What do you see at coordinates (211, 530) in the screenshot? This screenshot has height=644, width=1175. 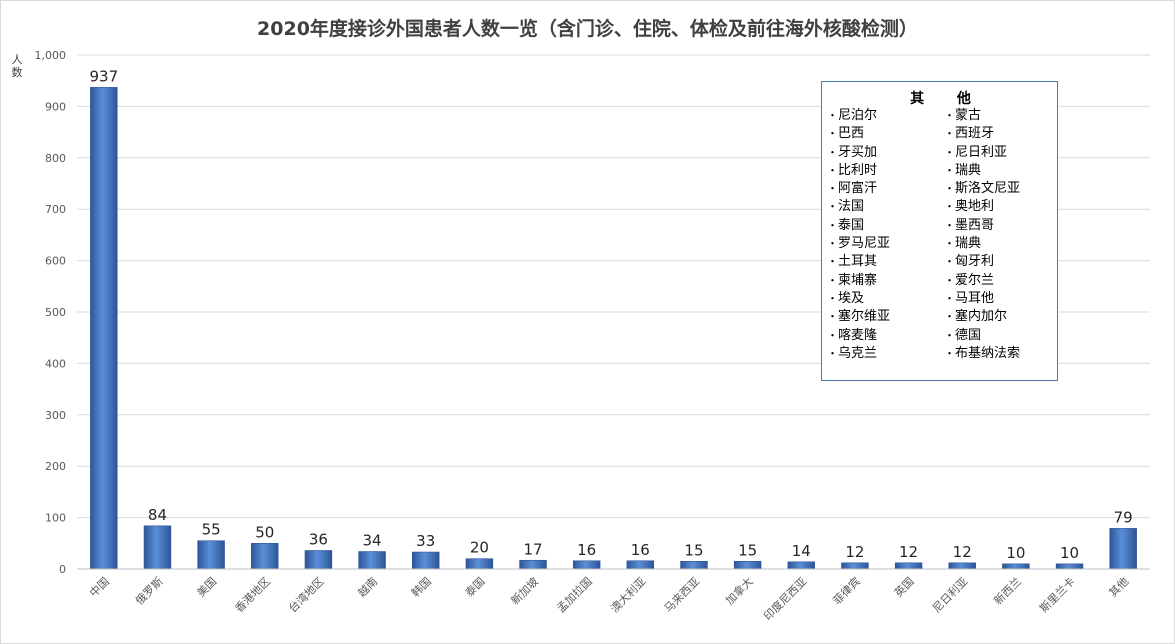 I see `data-label: 55` at bounding box center [211, 530].